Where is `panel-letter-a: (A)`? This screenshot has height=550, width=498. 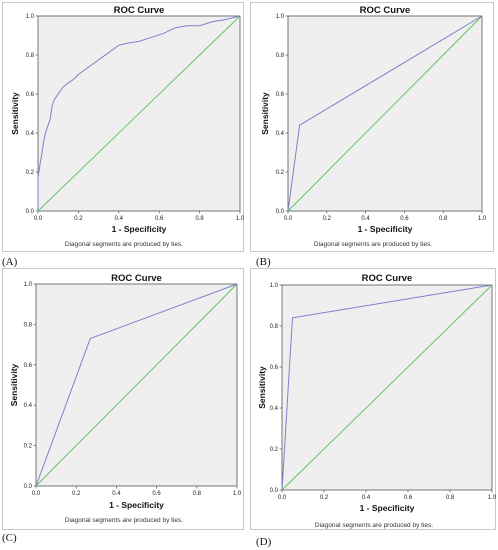 panel-letter-a: (A) is located at coordinates (10, 262).